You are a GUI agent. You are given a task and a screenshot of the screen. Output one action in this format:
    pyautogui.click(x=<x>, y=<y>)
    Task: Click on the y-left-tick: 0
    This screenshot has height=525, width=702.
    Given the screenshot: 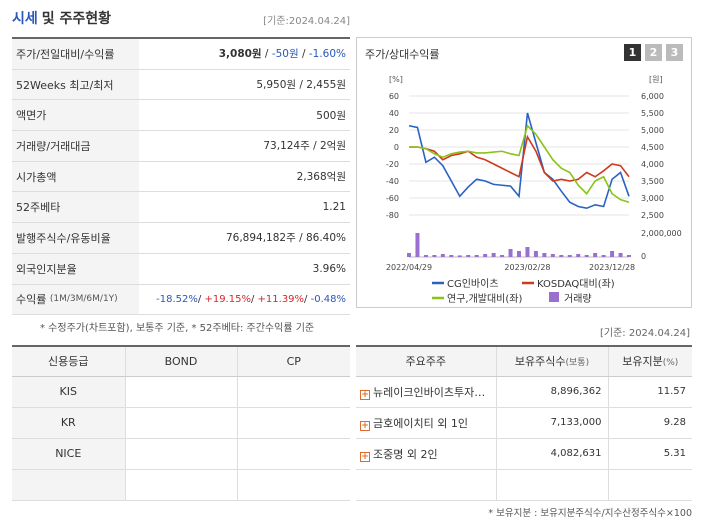 What is the action you would take?
    pyautogui.click(x=396, y=147)
    